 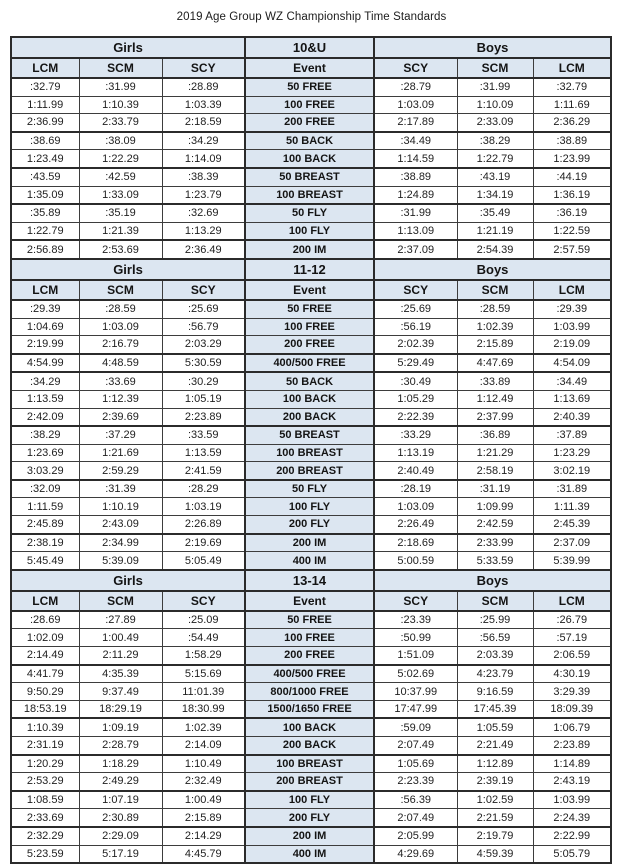 I want to click on boys-time-cell: 2:37.09, so click(x=415, y=249).